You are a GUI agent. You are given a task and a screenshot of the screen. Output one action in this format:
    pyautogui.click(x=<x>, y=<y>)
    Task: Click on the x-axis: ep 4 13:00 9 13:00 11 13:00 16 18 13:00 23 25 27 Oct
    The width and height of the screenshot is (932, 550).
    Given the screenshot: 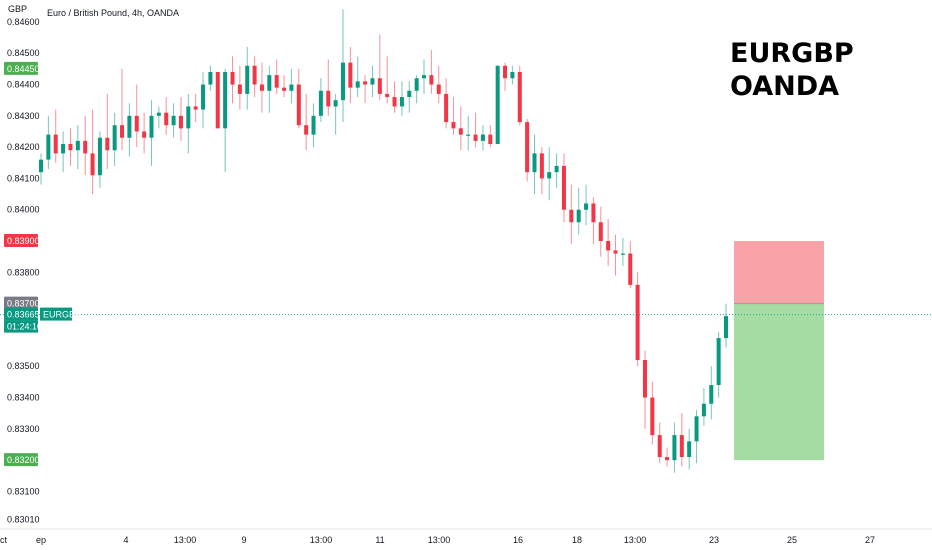 What is the action you would take?
    pyautogui.click(x=437, y=540)
    